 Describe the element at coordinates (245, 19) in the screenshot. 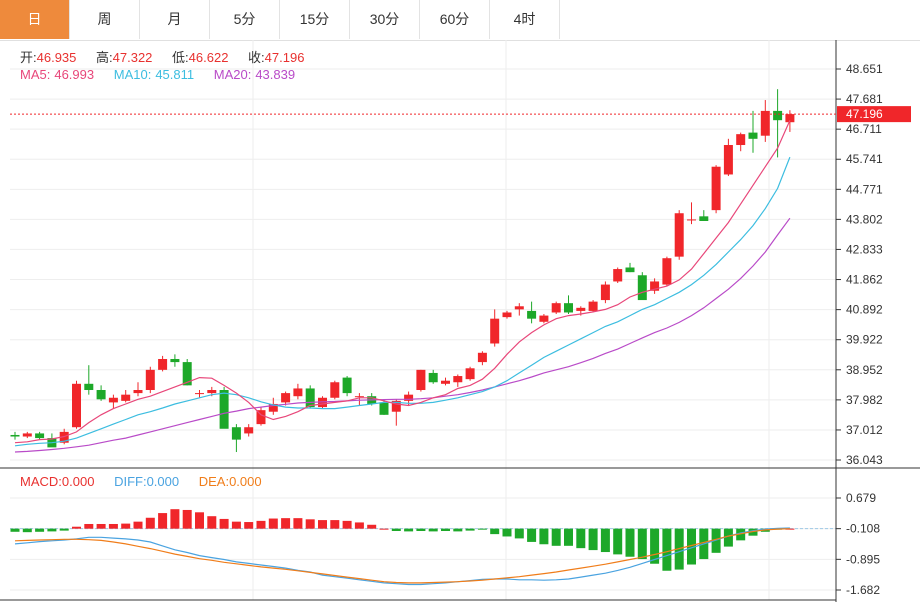

I see `tab-5min: 5分` at that location.